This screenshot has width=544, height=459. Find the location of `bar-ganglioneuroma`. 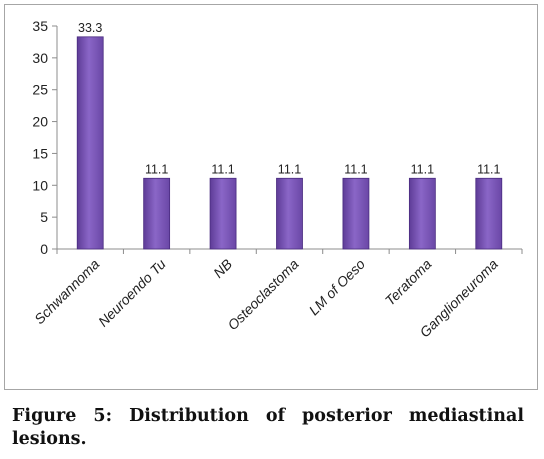

bar-ganglioneuroma is located at coordinates (489, 213).